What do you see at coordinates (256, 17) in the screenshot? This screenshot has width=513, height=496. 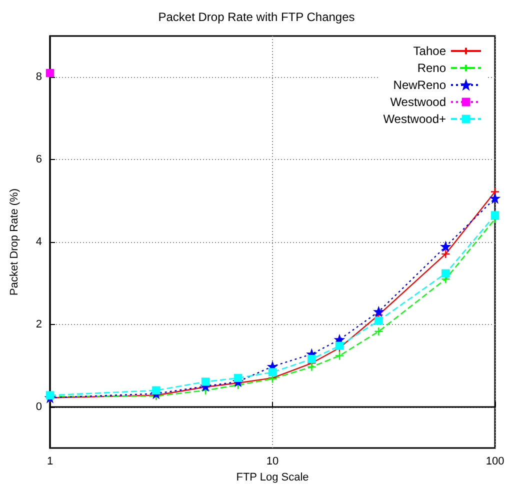 I see `chart-title: Packet Drop Rate with FTP Changes` at bounding box center [256, 17].